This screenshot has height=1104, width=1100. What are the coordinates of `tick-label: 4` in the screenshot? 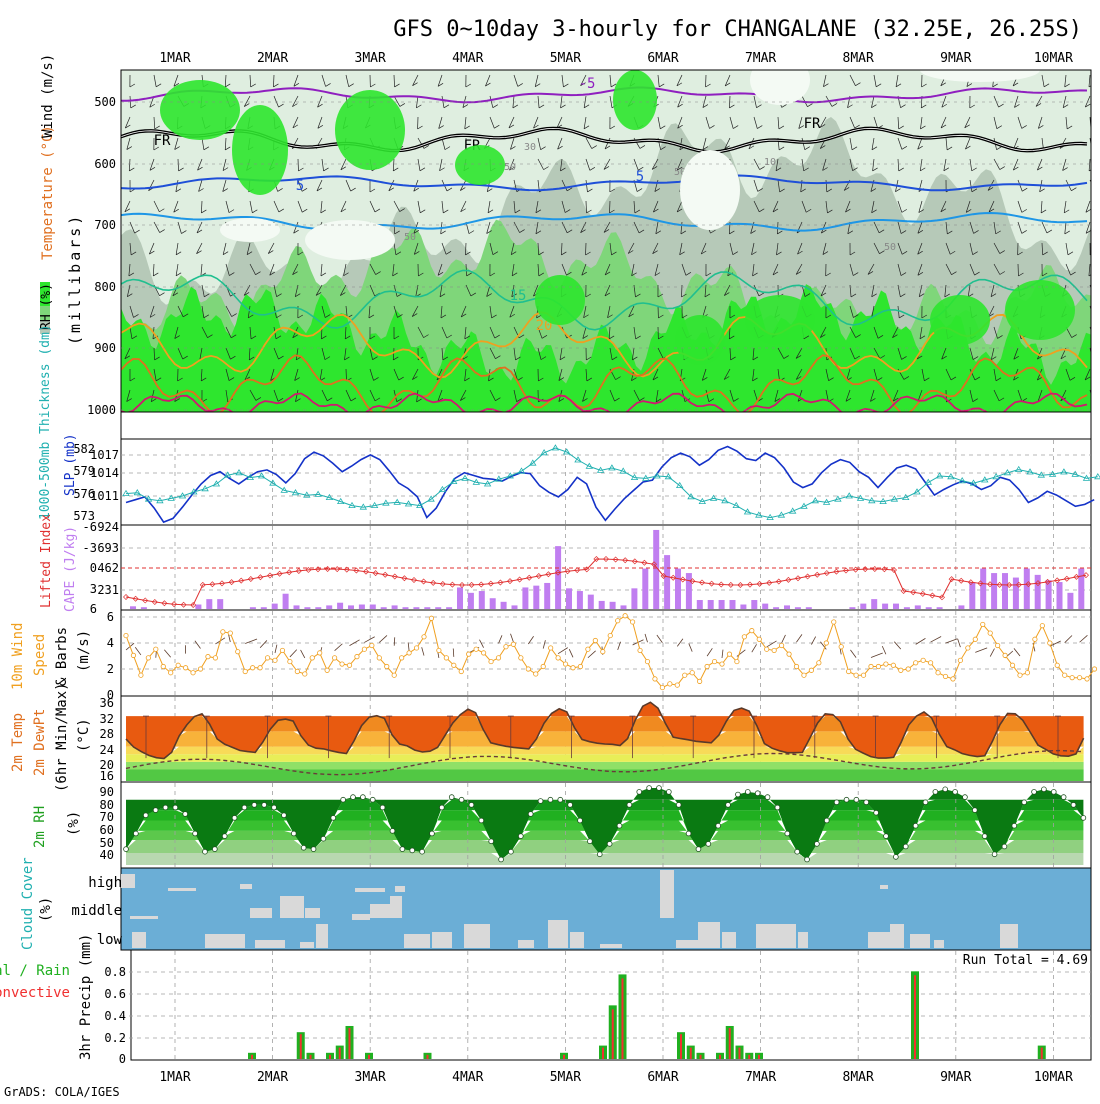 It's located at (110, 643).